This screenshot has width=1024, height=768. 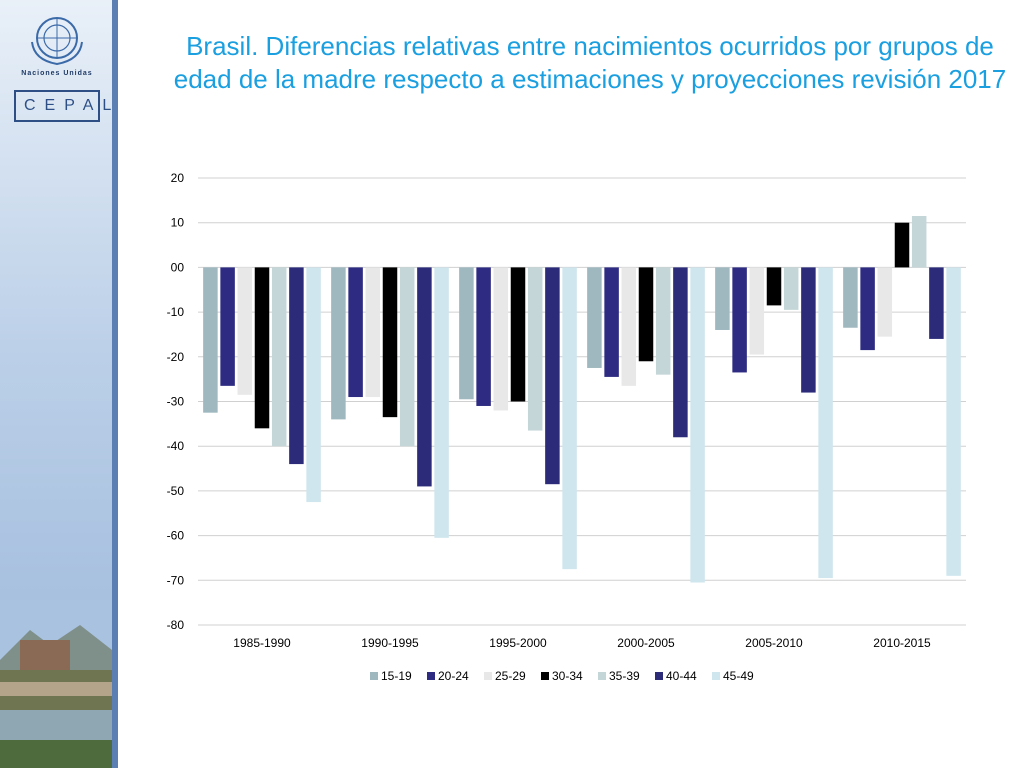 What do you see at coordinates (176, 536) in the screenshot?
I see `y-tick-label: -60` at bounding box center [176, 536].